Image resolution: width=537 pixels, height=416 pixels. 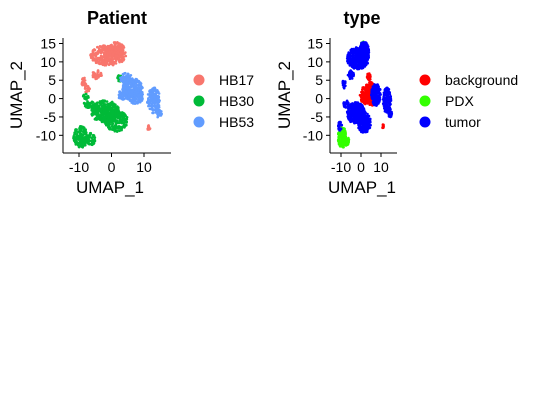 What do you see at coordinates (315, 62) in the screenshot?
I see `y-tick-label: 10` at bounding box center [315, 62].